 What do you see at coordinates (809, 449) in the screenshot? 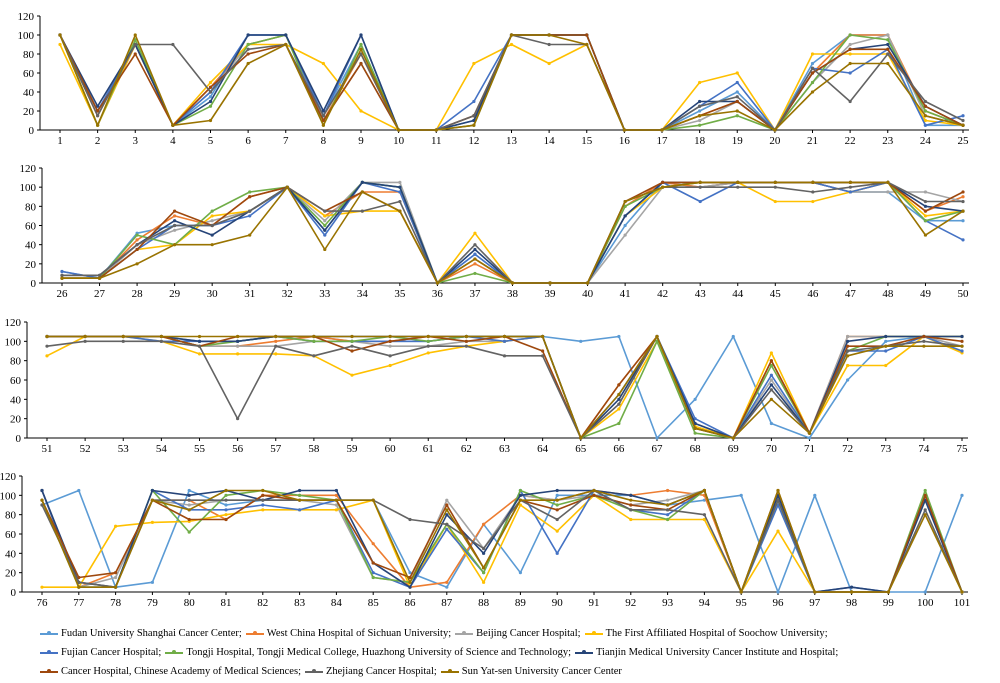
I see `x-tick-label: 71` at bounding box center [809, 449].